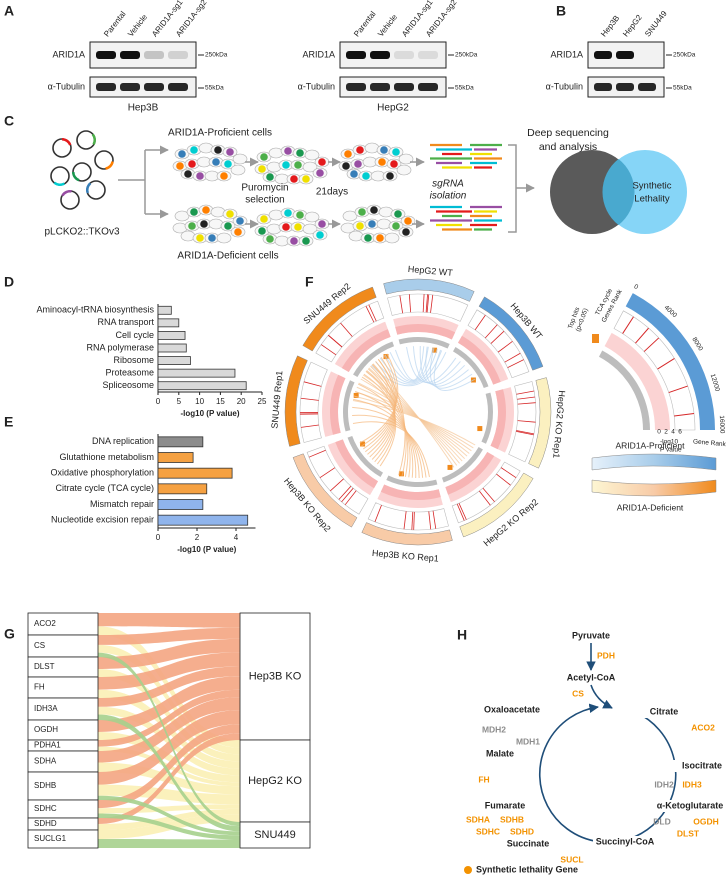 Image resolution: width=727 pixels, height=880 pixels. What do you see at coordinates (666, 432) in the screenshot?
I see `pvalue-tick: 2` at bounding box center [666, 432].